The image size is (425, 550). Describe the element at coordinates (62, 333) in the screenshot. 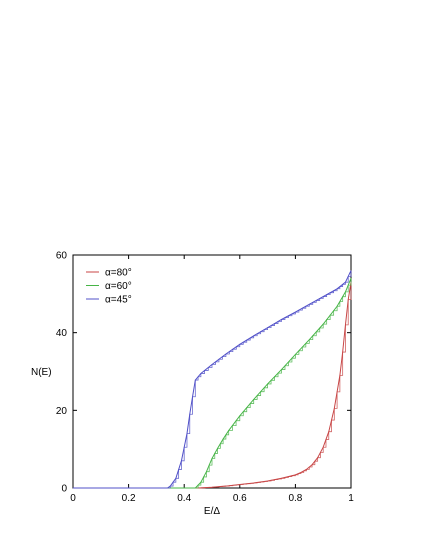

I see `y-tick-label: 40` at that location.